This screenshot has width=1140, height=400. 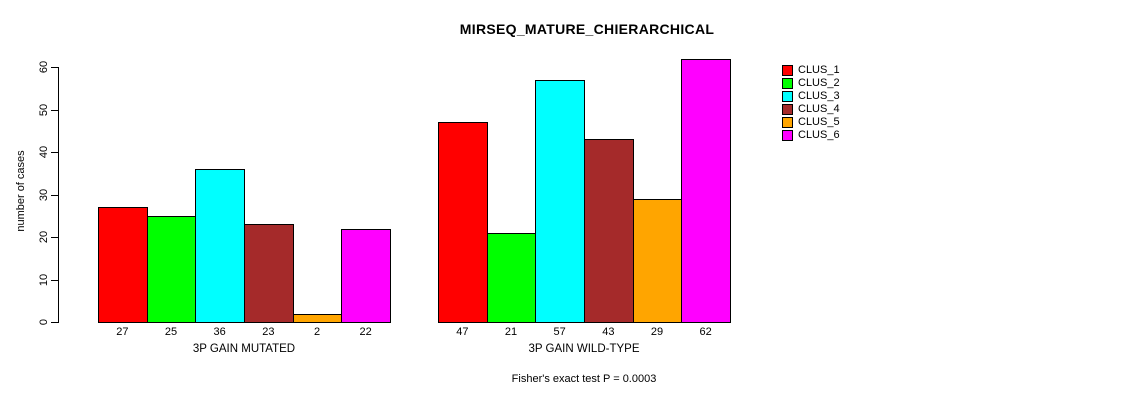 I want to click on legend-item-clus_1: CLUS_1, so click(x=811, y=70).